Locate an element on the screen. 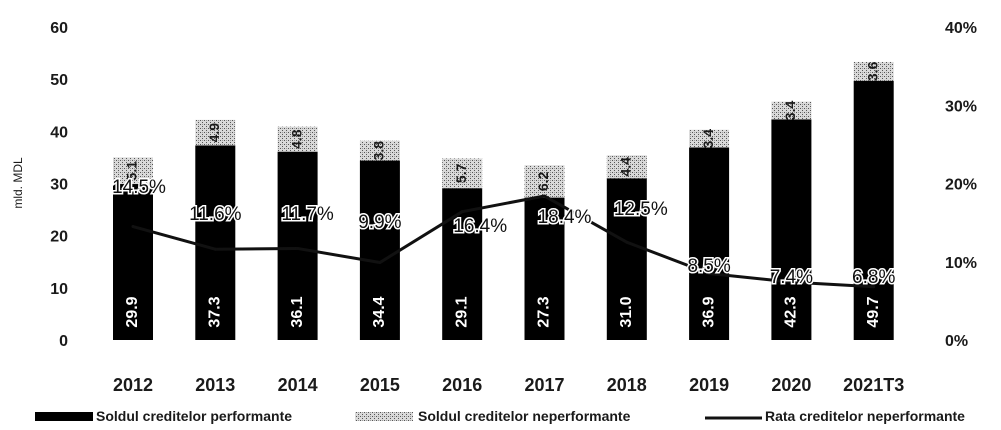 This screenshot has height=430, width=1001. npl-value-label: 3.6 is located at coordinates (872, 71).